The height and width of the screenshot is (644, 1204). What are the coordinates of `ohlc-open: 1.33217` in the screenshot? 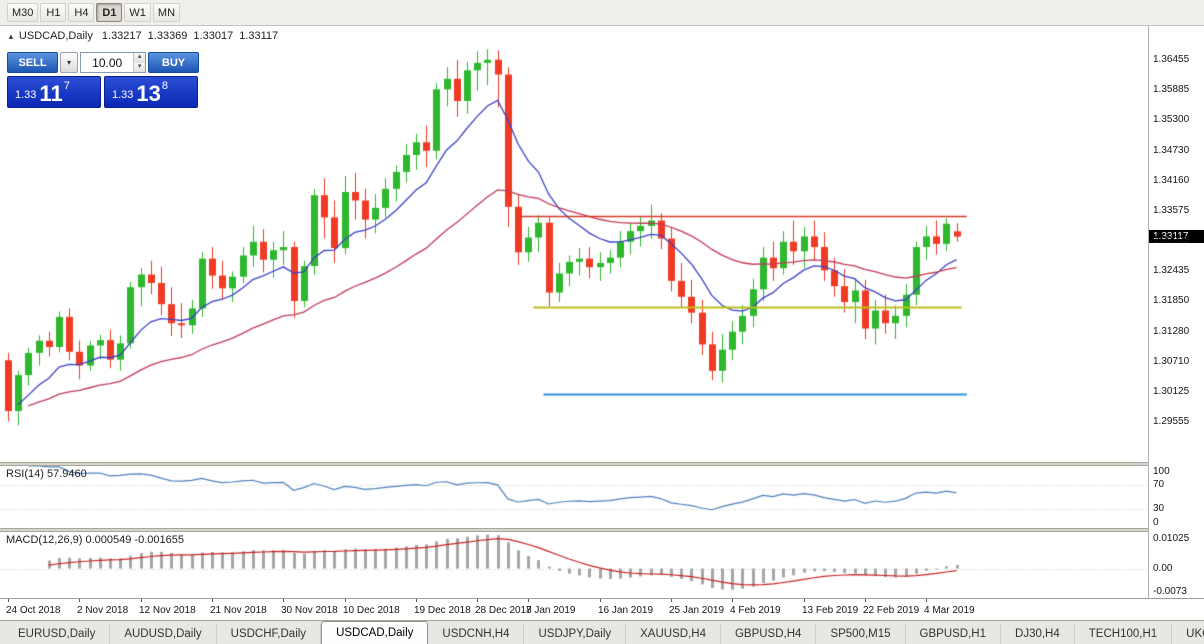 It's located at (121, 36).